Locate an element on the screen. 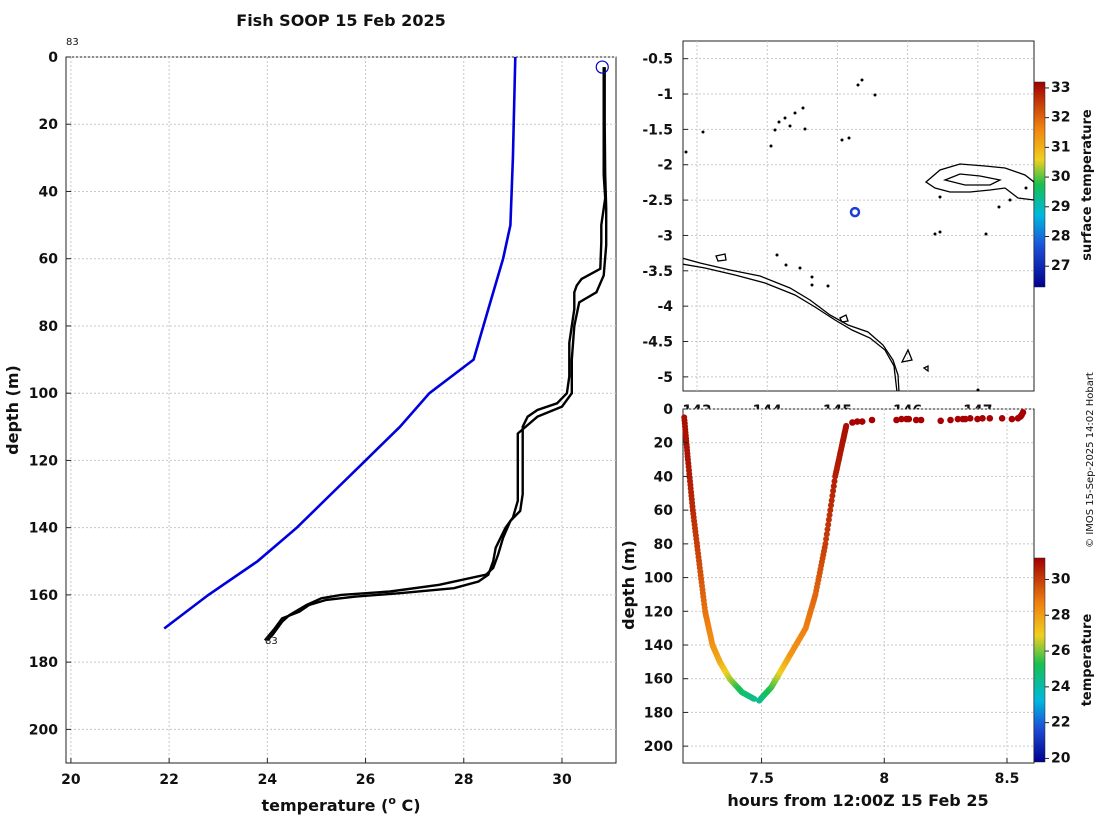 The width and height of the screenshot is (1100, 820). profile-x-tick-label: 28 is located at coordinates (463, 780).